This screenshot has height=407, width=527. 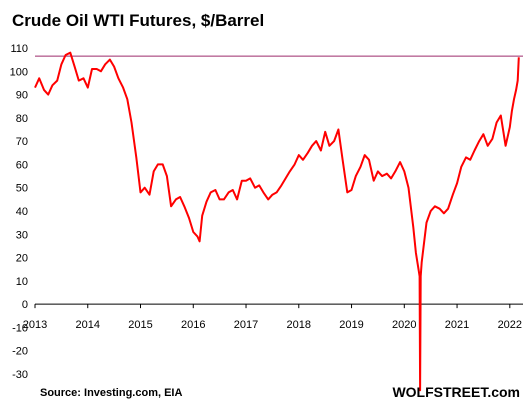 What do you see at coordinates (351, 325) in the screenshot?
I see `x-tick-label: 2019` at bounding box center [351, 325].